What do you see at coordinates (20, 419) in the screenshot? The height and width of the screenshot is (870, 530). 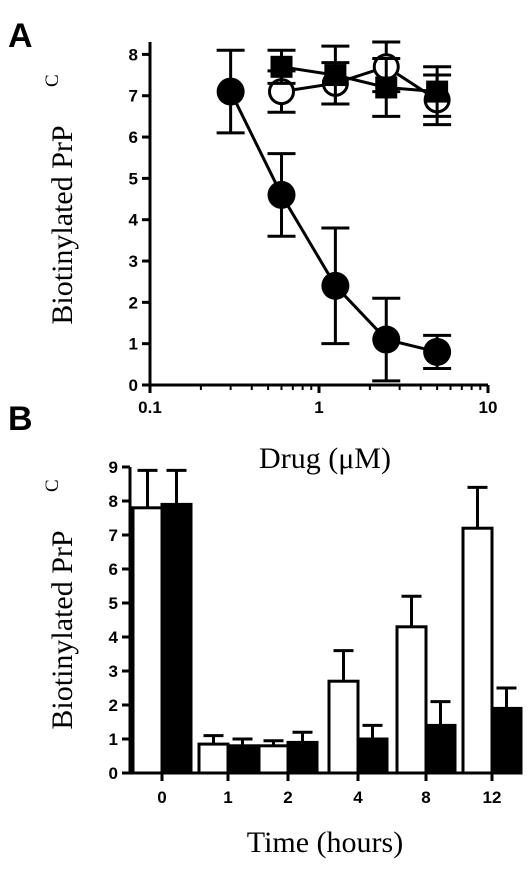 I see `panel-b-letter: B` at bounding box center [20, 419].